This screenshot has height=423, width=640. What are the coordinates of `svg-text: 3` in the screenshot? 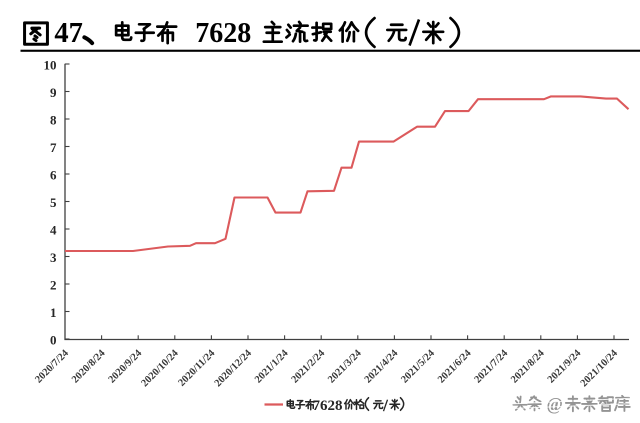 It's located at (53, 257).